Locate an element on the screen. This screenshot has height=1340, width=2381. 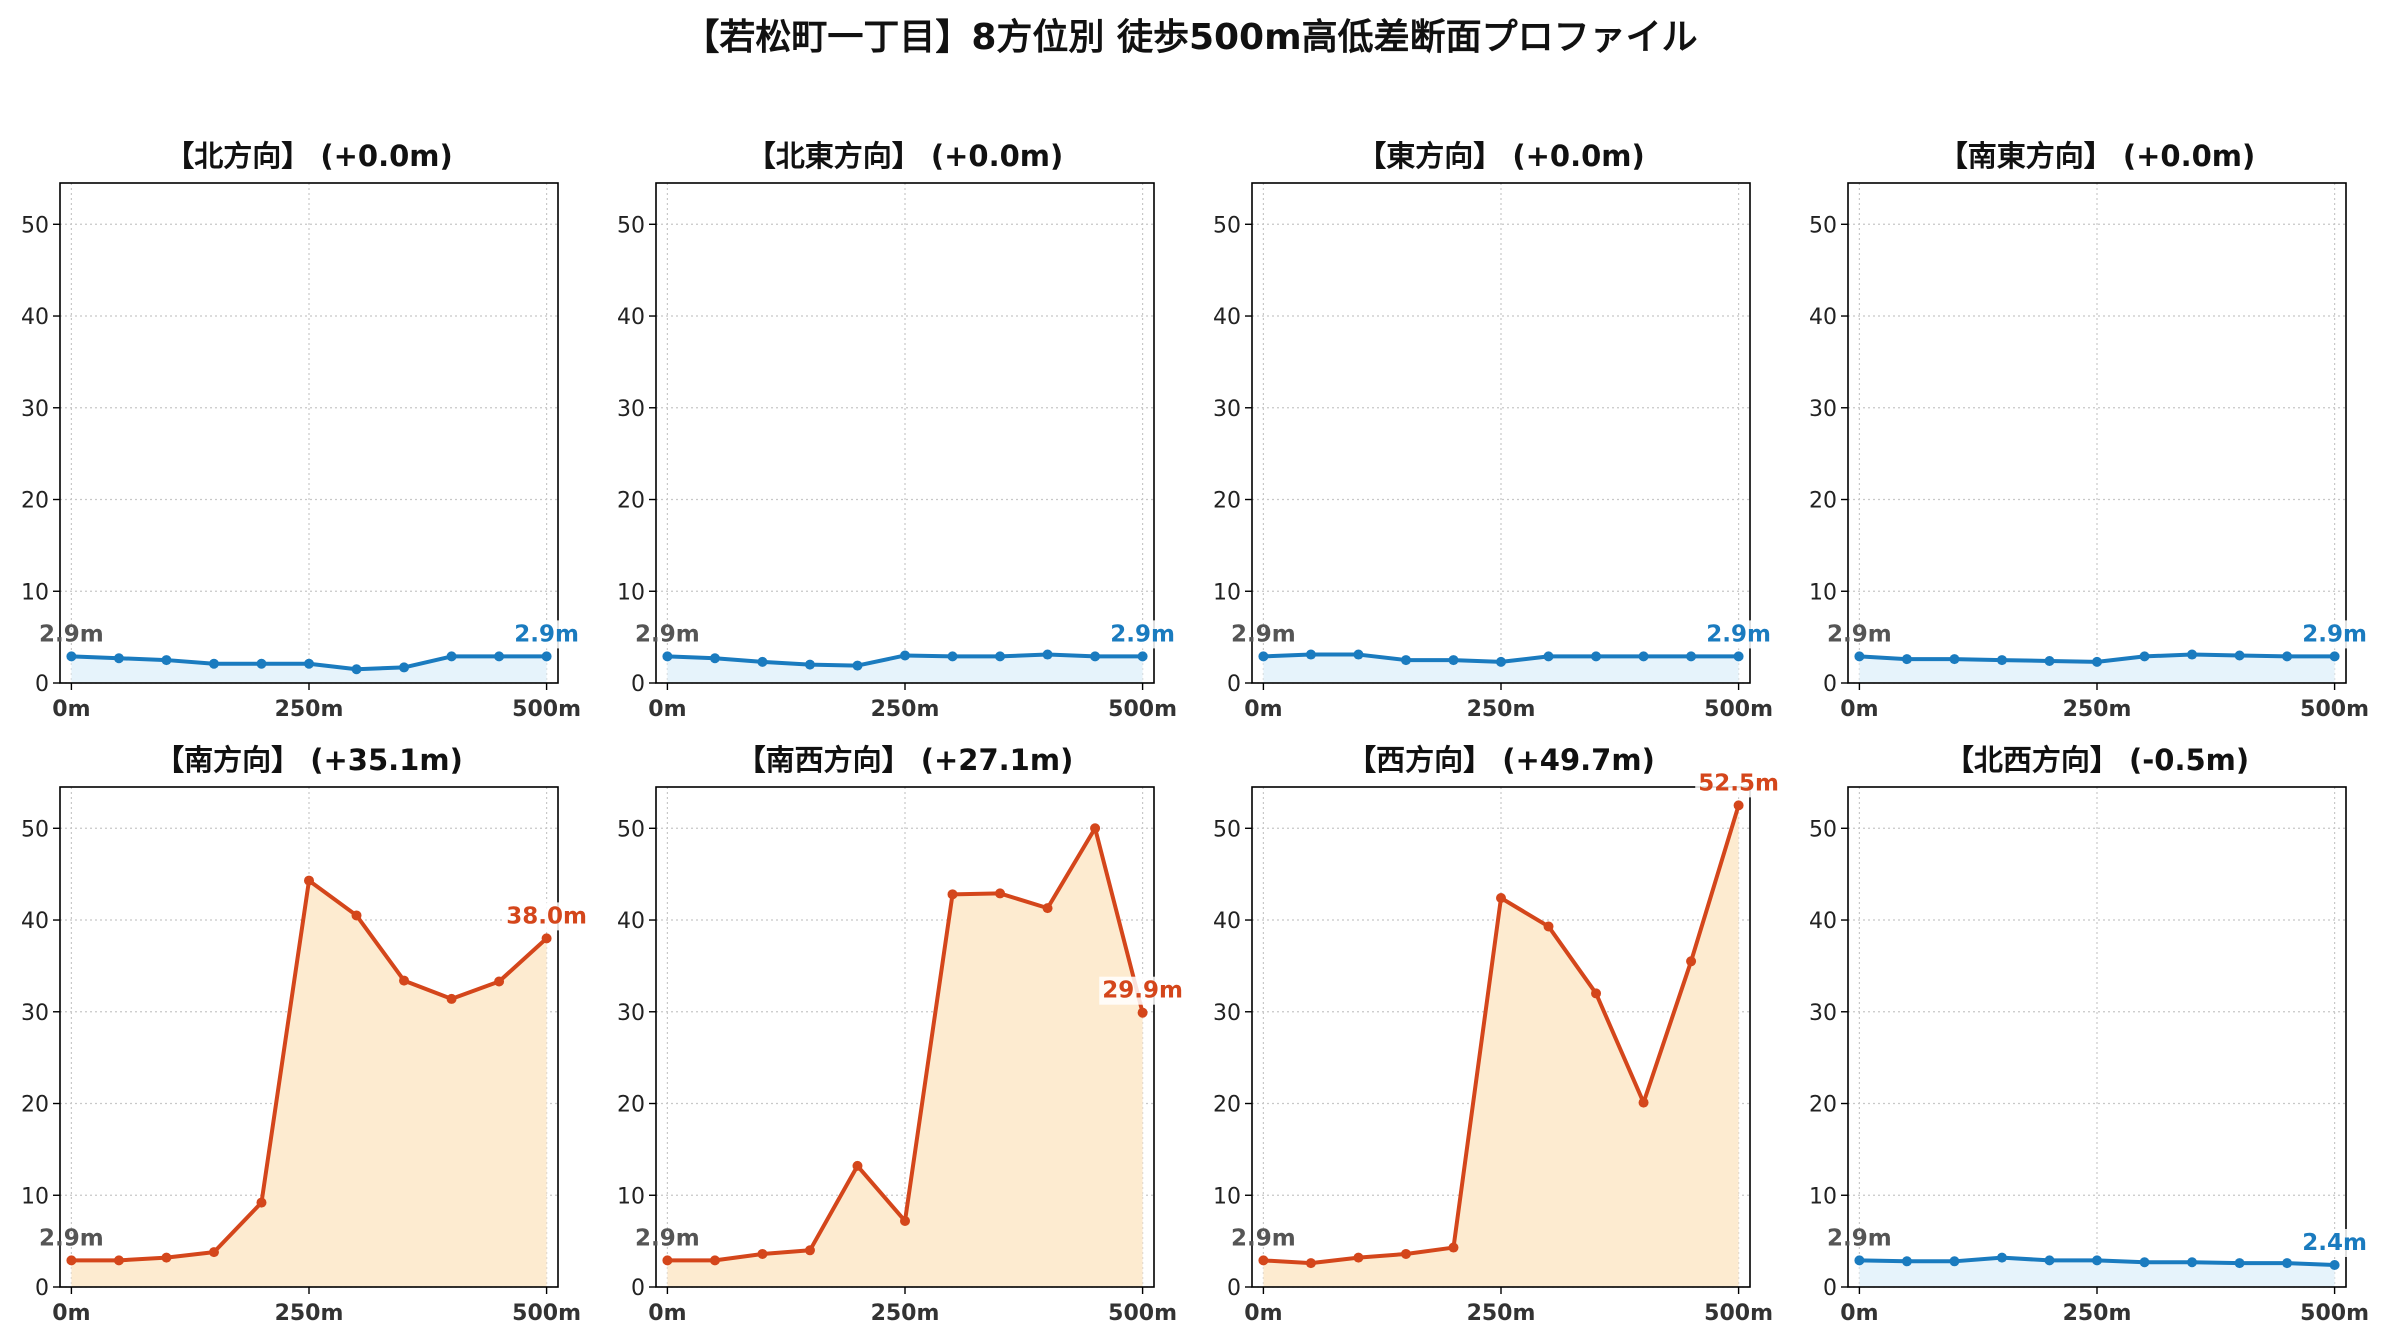
chart-title: 【西方向】 (+49.7m) is located at coordinates (1501, 760).